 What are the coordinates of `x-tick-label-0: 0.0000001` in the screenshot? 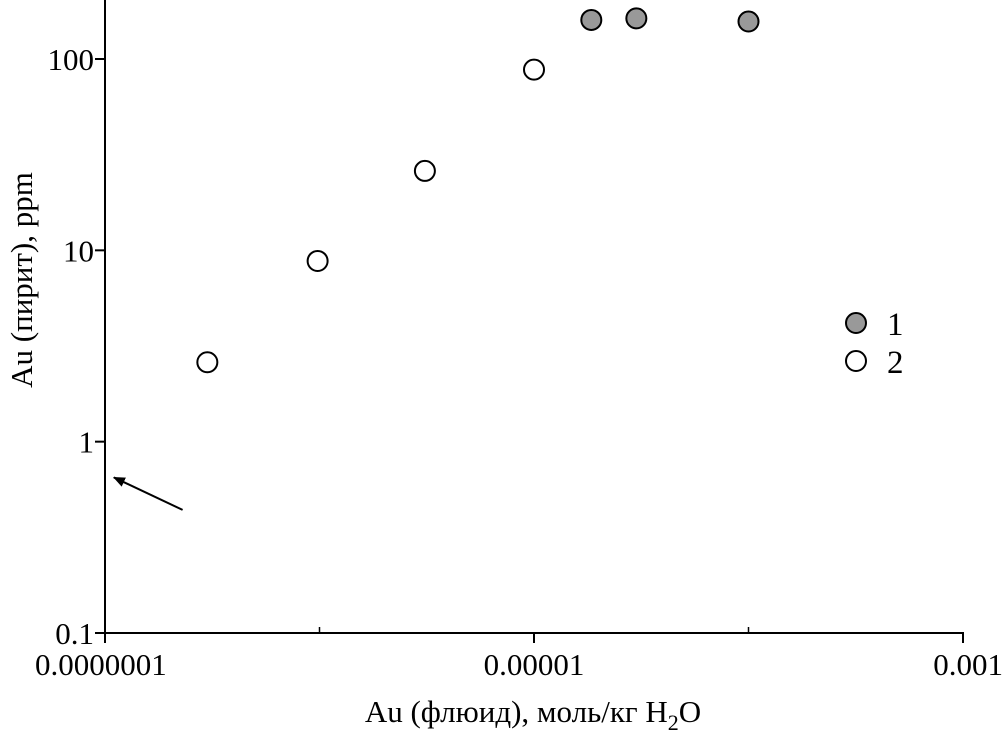 It's located at (101, 664).